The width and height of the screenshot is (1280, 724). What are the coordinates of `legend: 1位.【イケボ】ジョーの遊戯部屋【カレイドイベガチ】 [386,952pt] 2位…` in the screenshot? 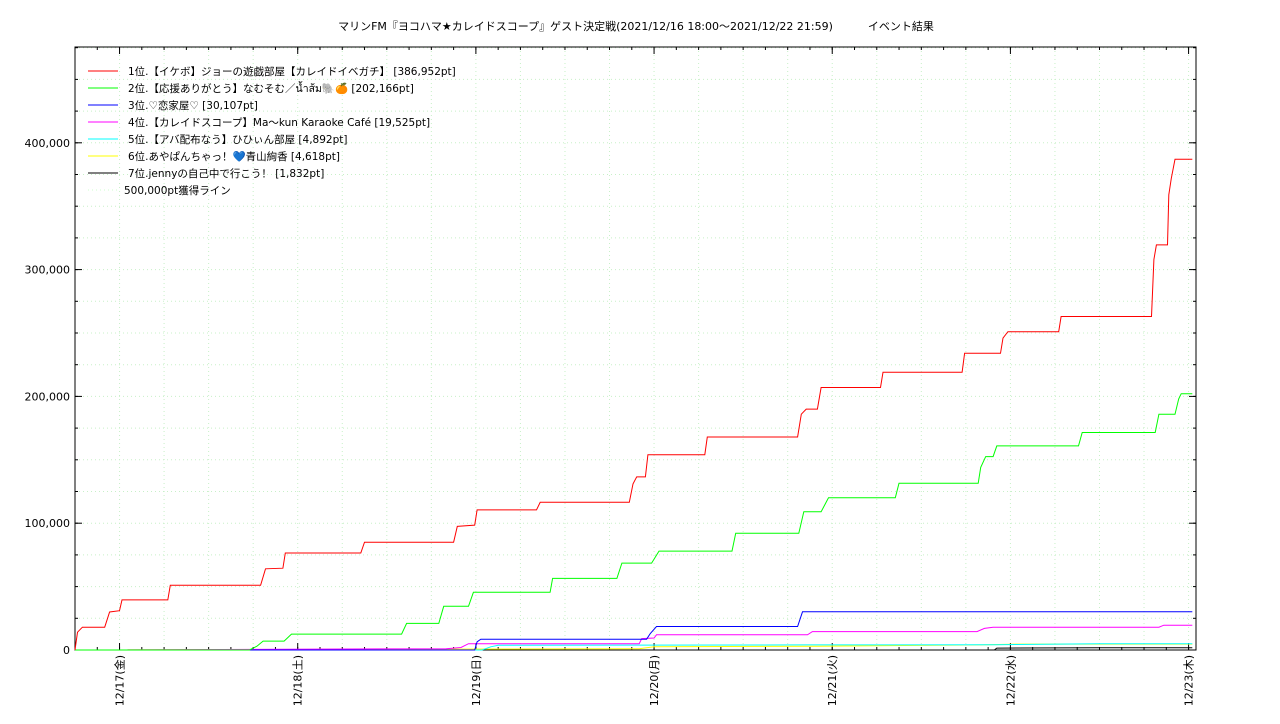 It's located at (272, 131).